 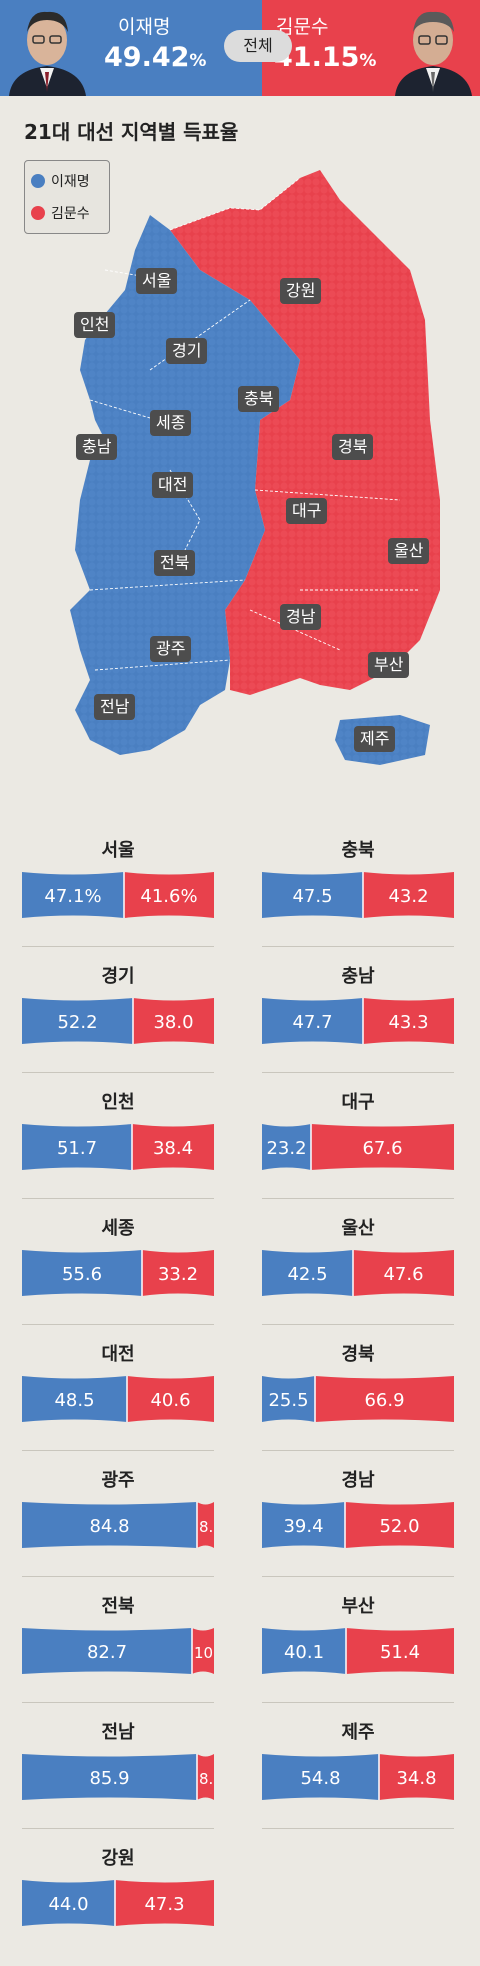 I want to click on lee-pct-label: 42.5, so click(x=307, y=1274).